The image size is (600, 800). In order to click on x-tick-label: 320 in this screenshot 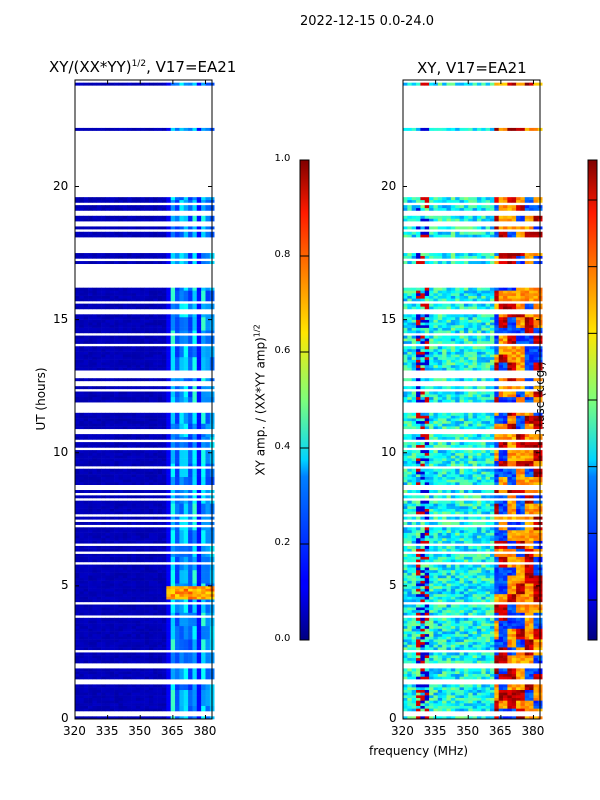, I will do `click(74, 731)`.